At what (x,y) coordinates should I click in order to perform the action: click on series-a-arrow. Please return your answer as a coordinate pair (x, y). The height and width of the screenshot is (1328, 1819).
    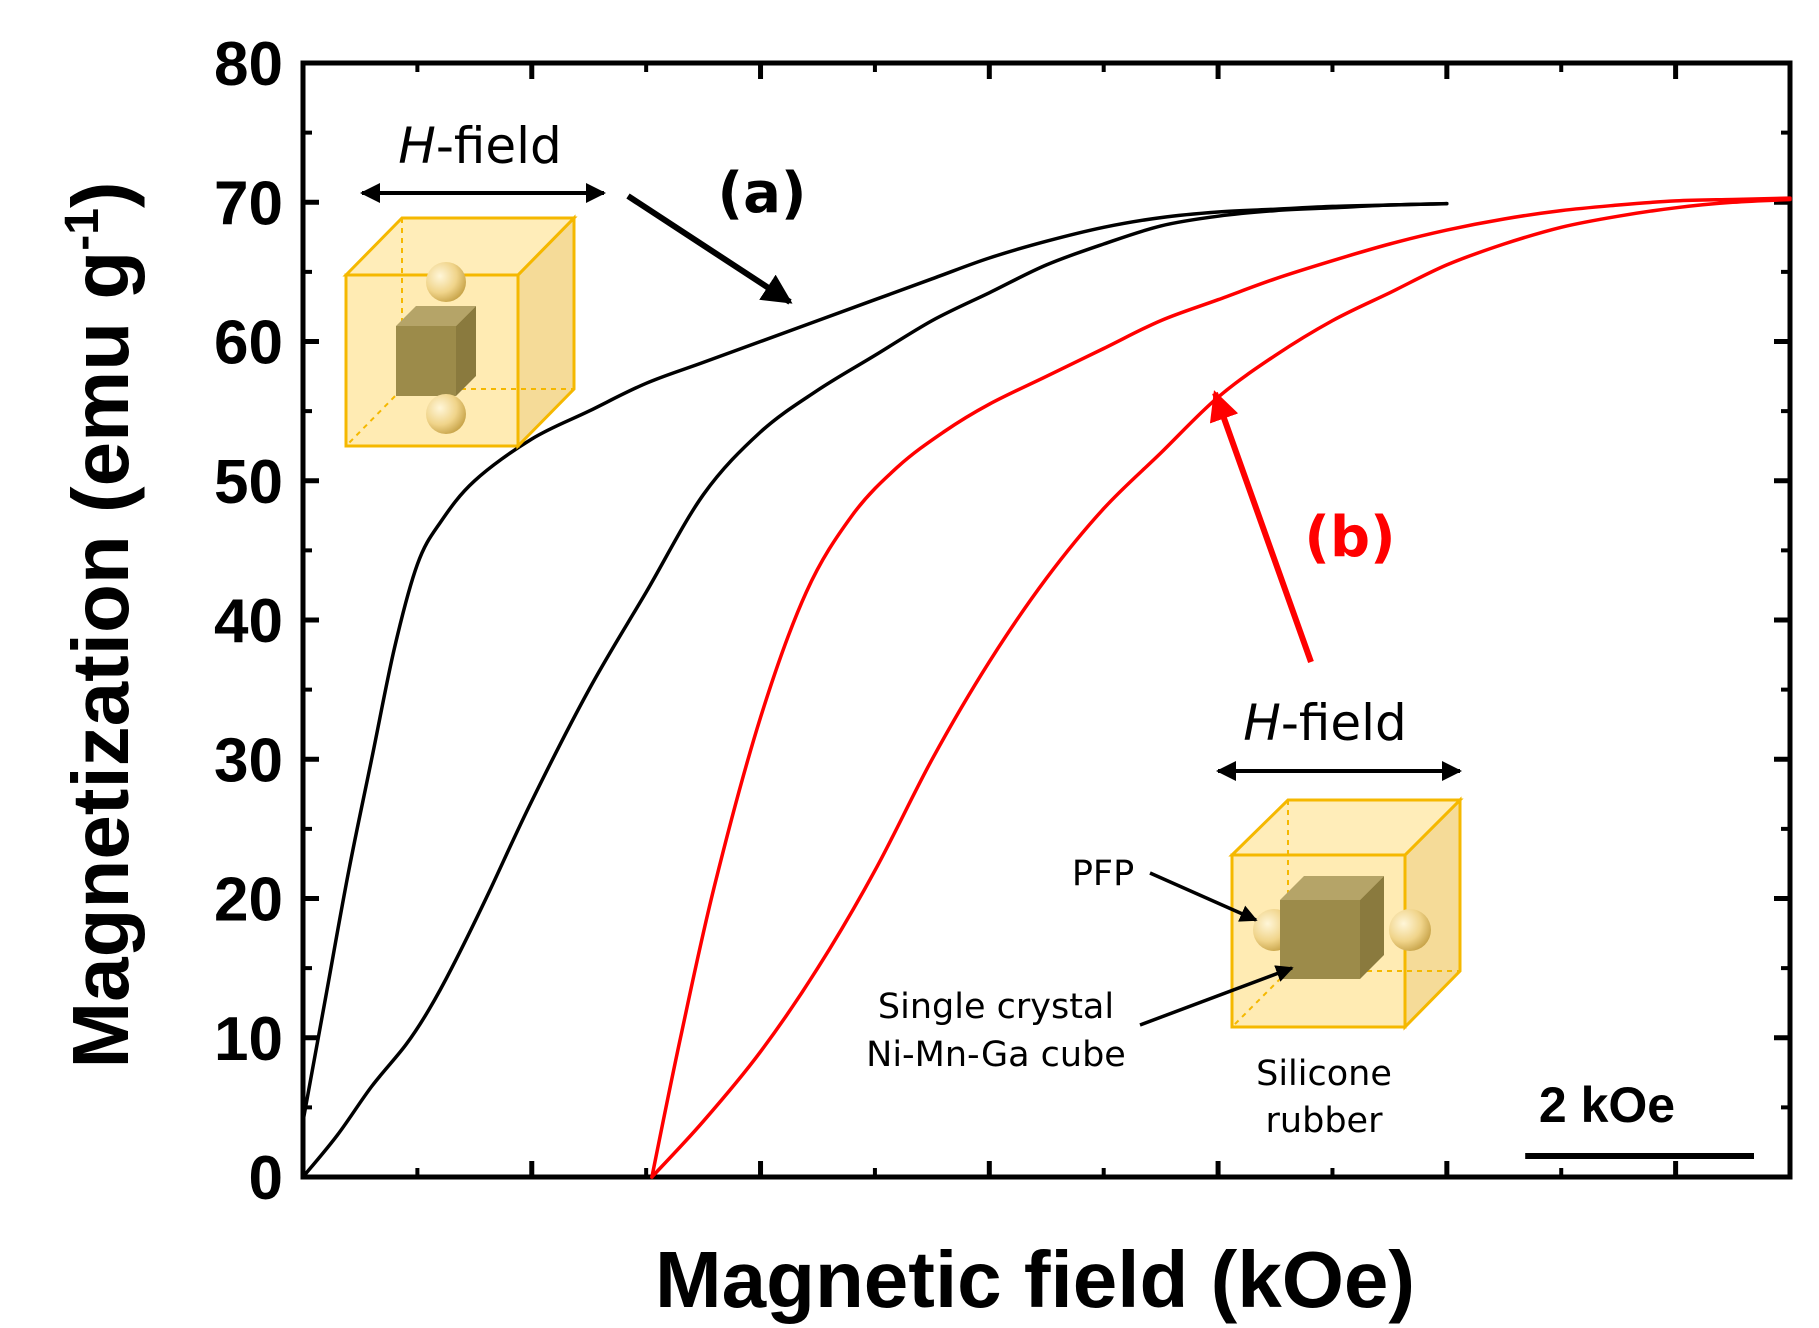
    Looking at the image, I should click on (709, 249).